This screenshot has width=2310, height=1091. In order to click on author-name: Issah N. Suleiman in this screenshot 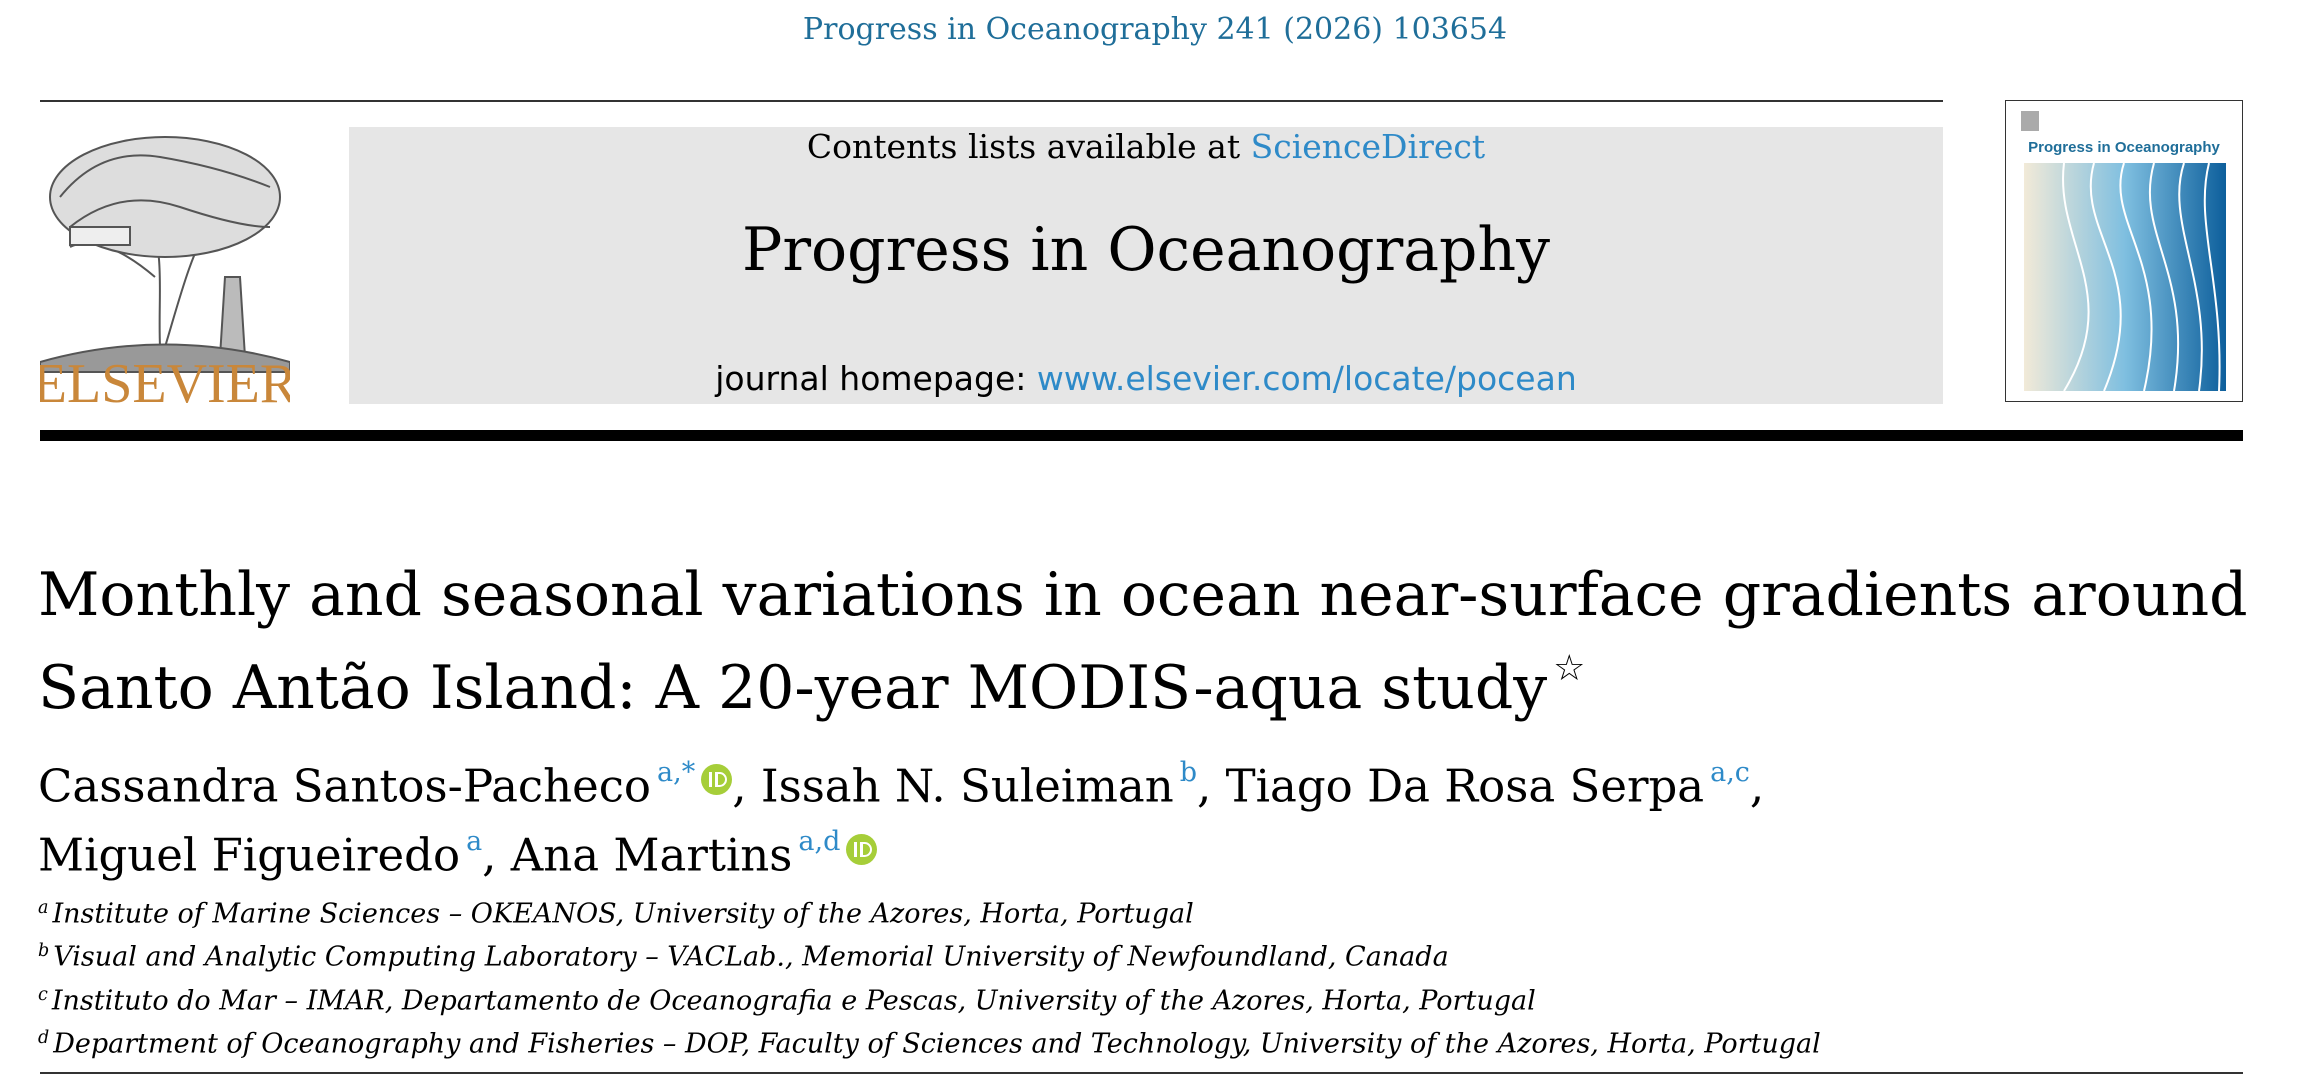, I will do `click(967, 786)`.